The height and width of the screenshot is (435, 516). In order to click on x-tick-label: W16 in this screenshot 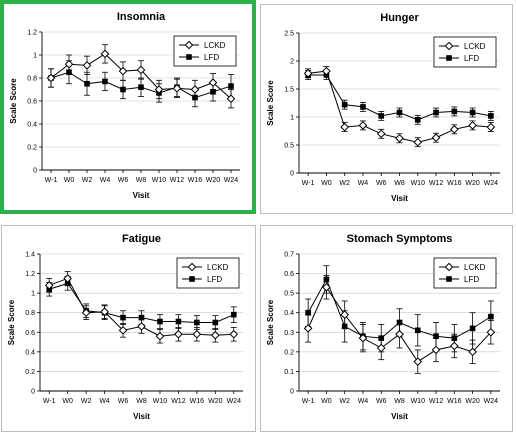, I will do `click(454, 183)`.